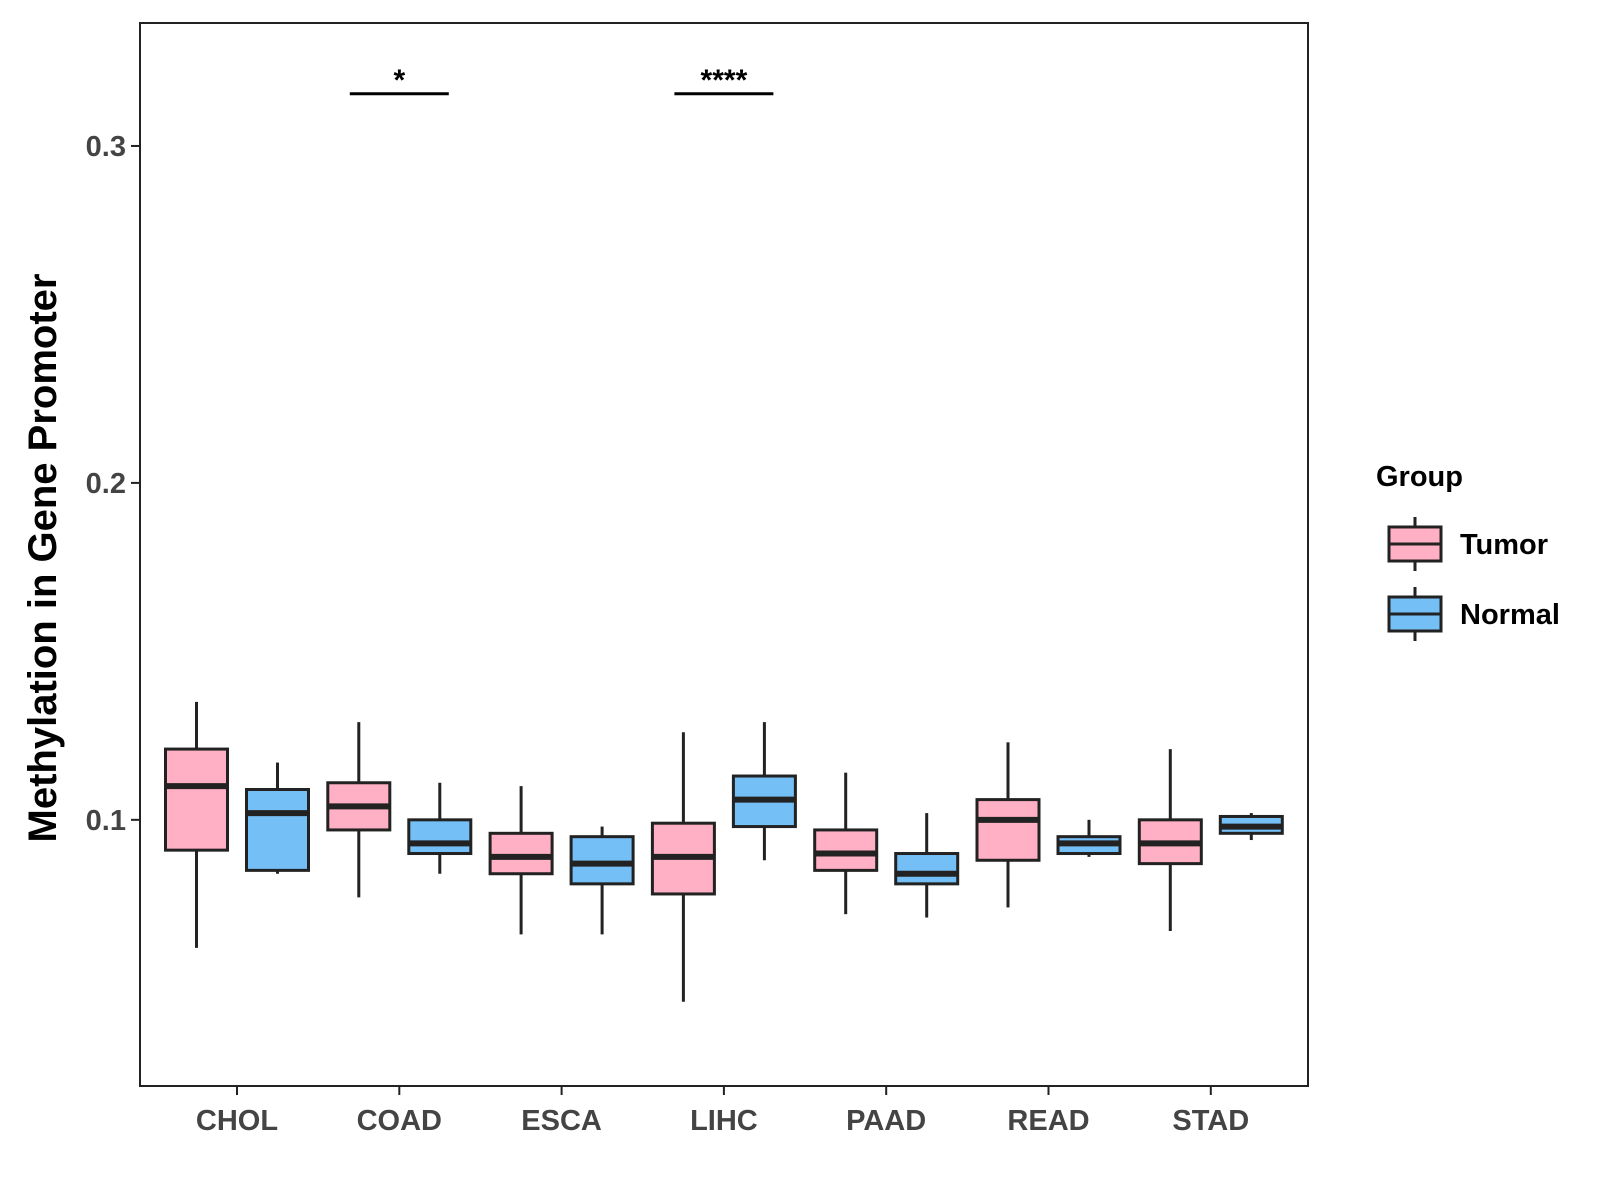 Image resolution: width=1600 pixels, height=1200 pixels. I want to click on box-tumor-stad, so click(1170, 840).